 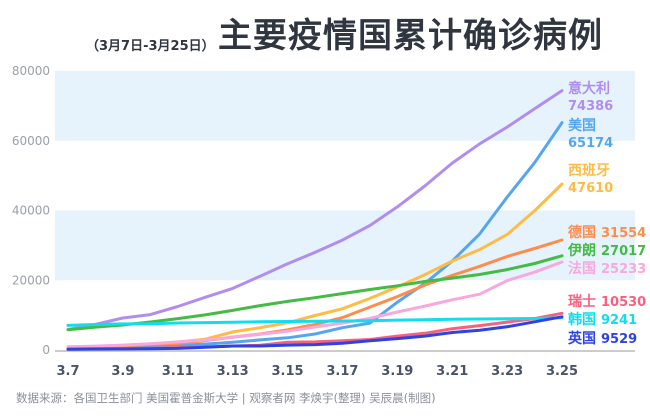 I want to click on series-final-value: 74386, so click(x=590, y=106).